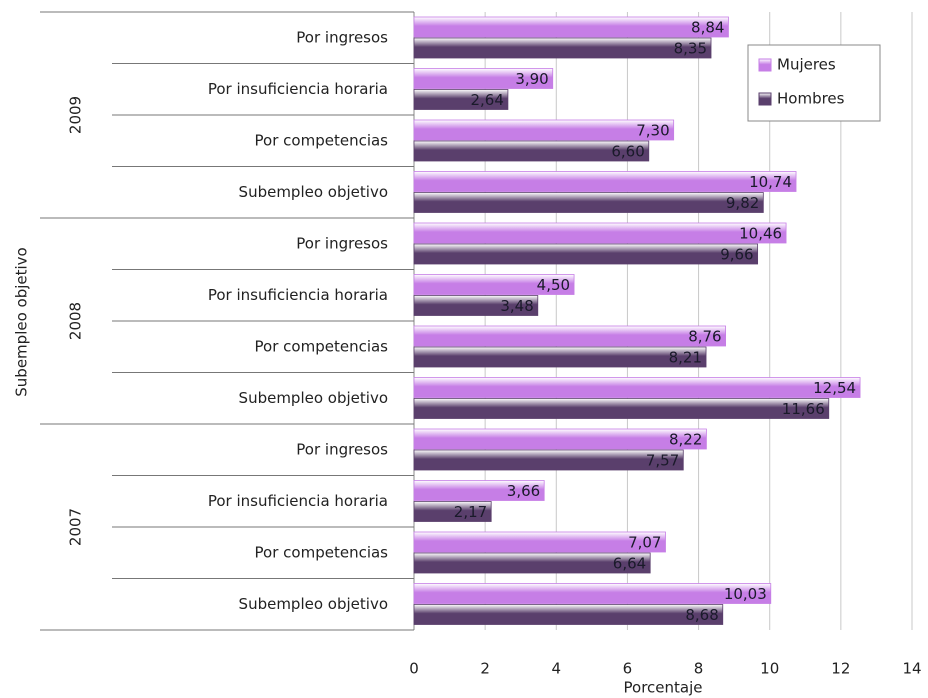 This screenshot has height=698, width=928. What do you see at coordinates (627, 152) in the screenshot?
I see `value-label: 6,60` at bounding box center [627, 152].